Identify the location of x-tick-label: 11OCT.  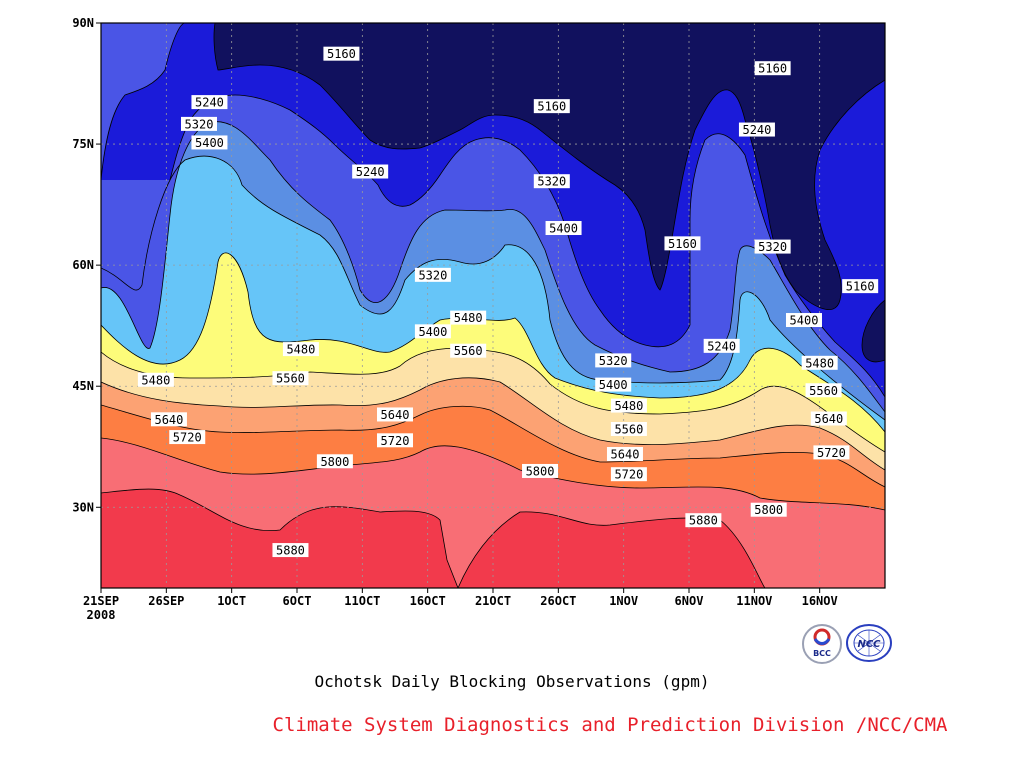
(362, 601).